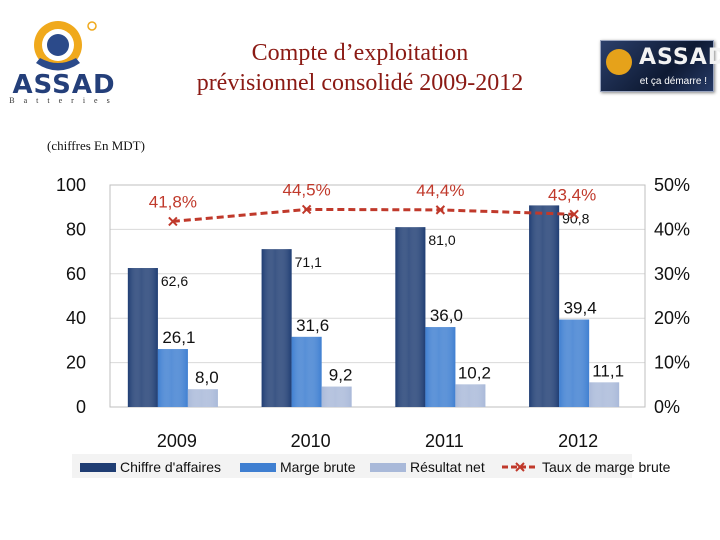 This screenshot has height=540, width=720. I want to click on label-taux-marge-brute: 44,5%, so click(307, 189).